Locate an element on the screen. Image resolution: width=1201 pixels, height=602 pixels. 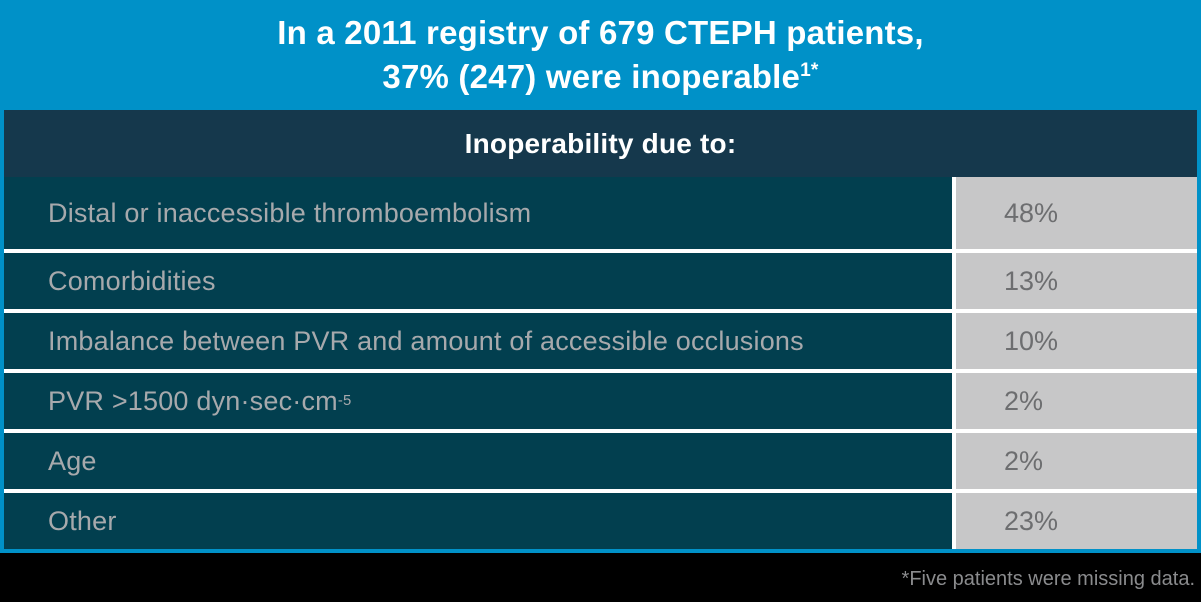
row-label: Comorbidities is located at coordinates (132, 280).